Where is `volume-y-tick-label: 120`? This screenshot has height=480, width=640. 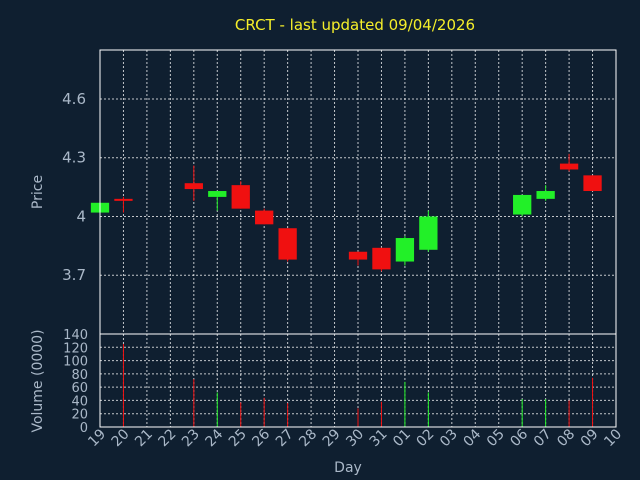 volume-y-tick-label: 120 is located at coordinates (75, 348).